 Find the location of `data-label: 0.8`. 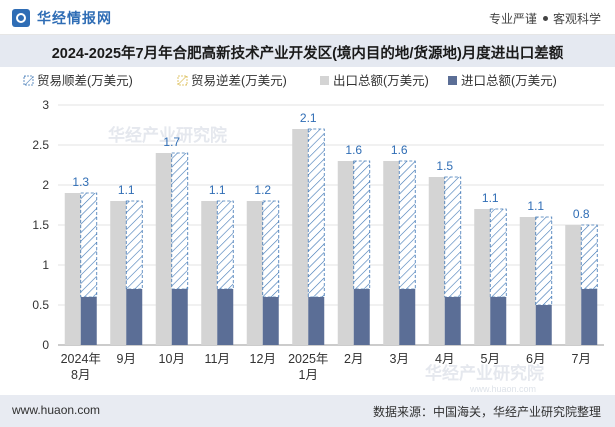

data-label: 0.8 is located at coordinates (581, 214).